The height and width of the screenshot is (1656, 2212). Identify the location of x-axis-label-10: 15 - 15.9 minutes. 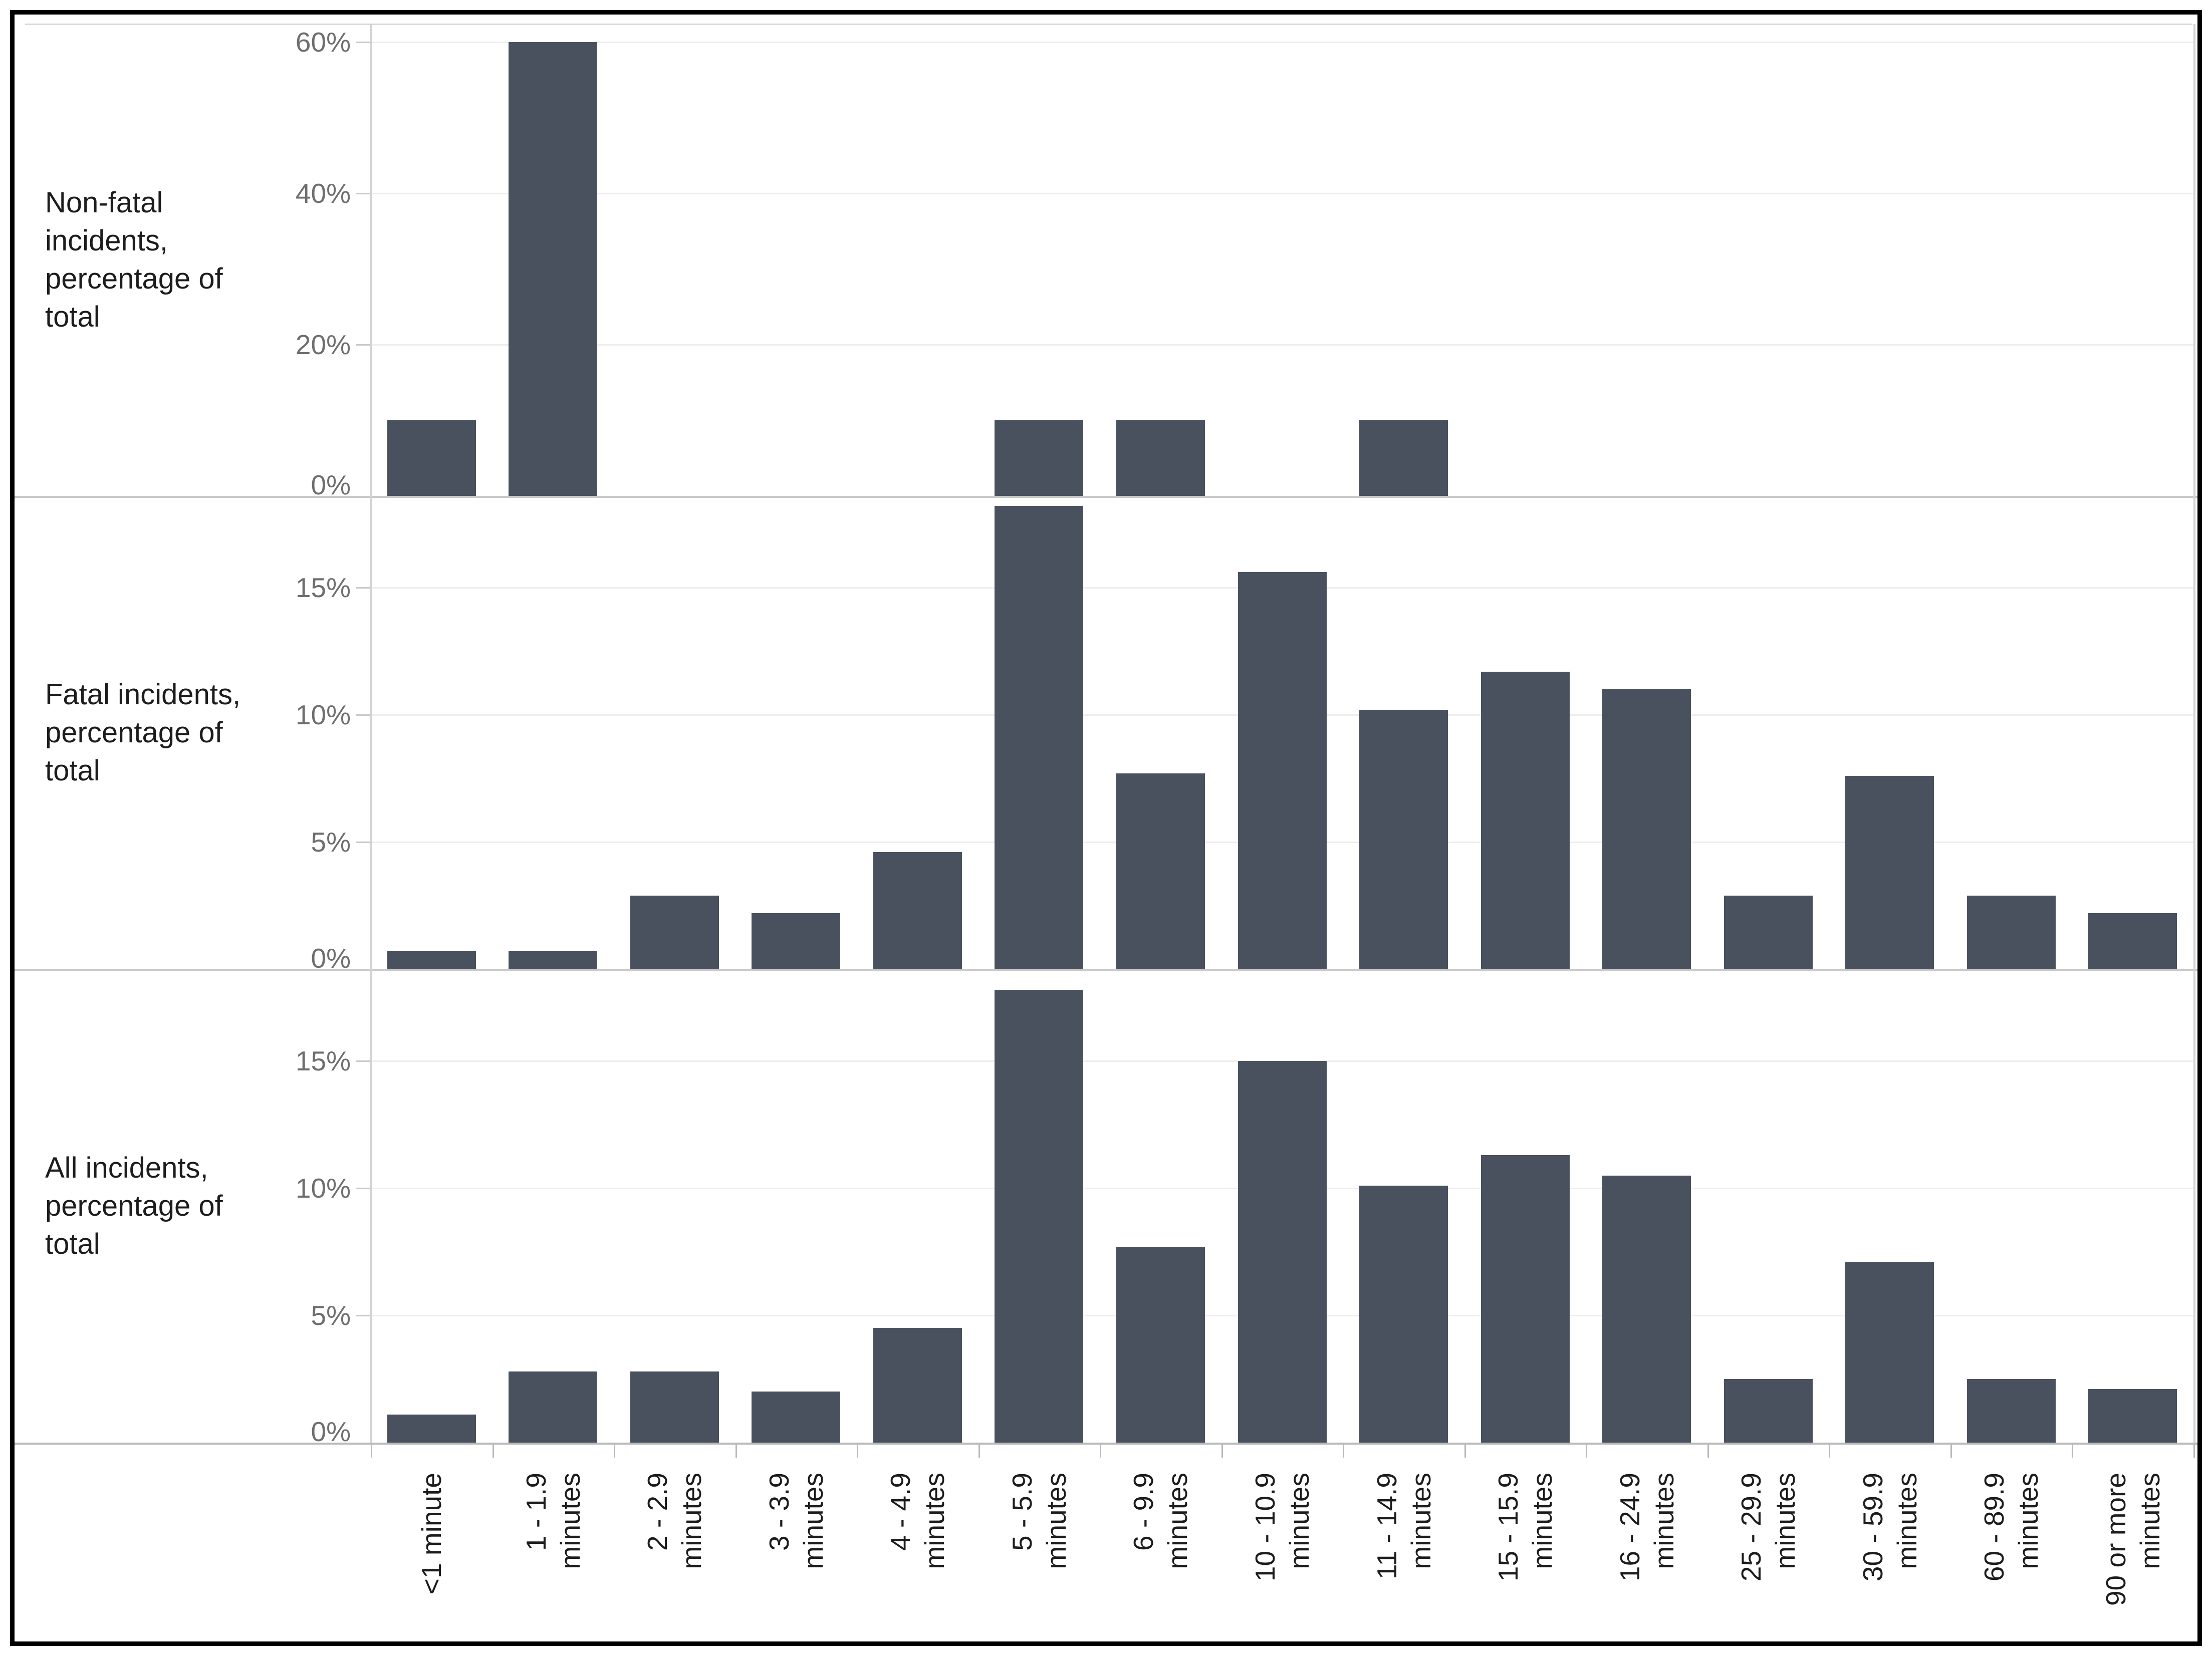
(1525, 1560).